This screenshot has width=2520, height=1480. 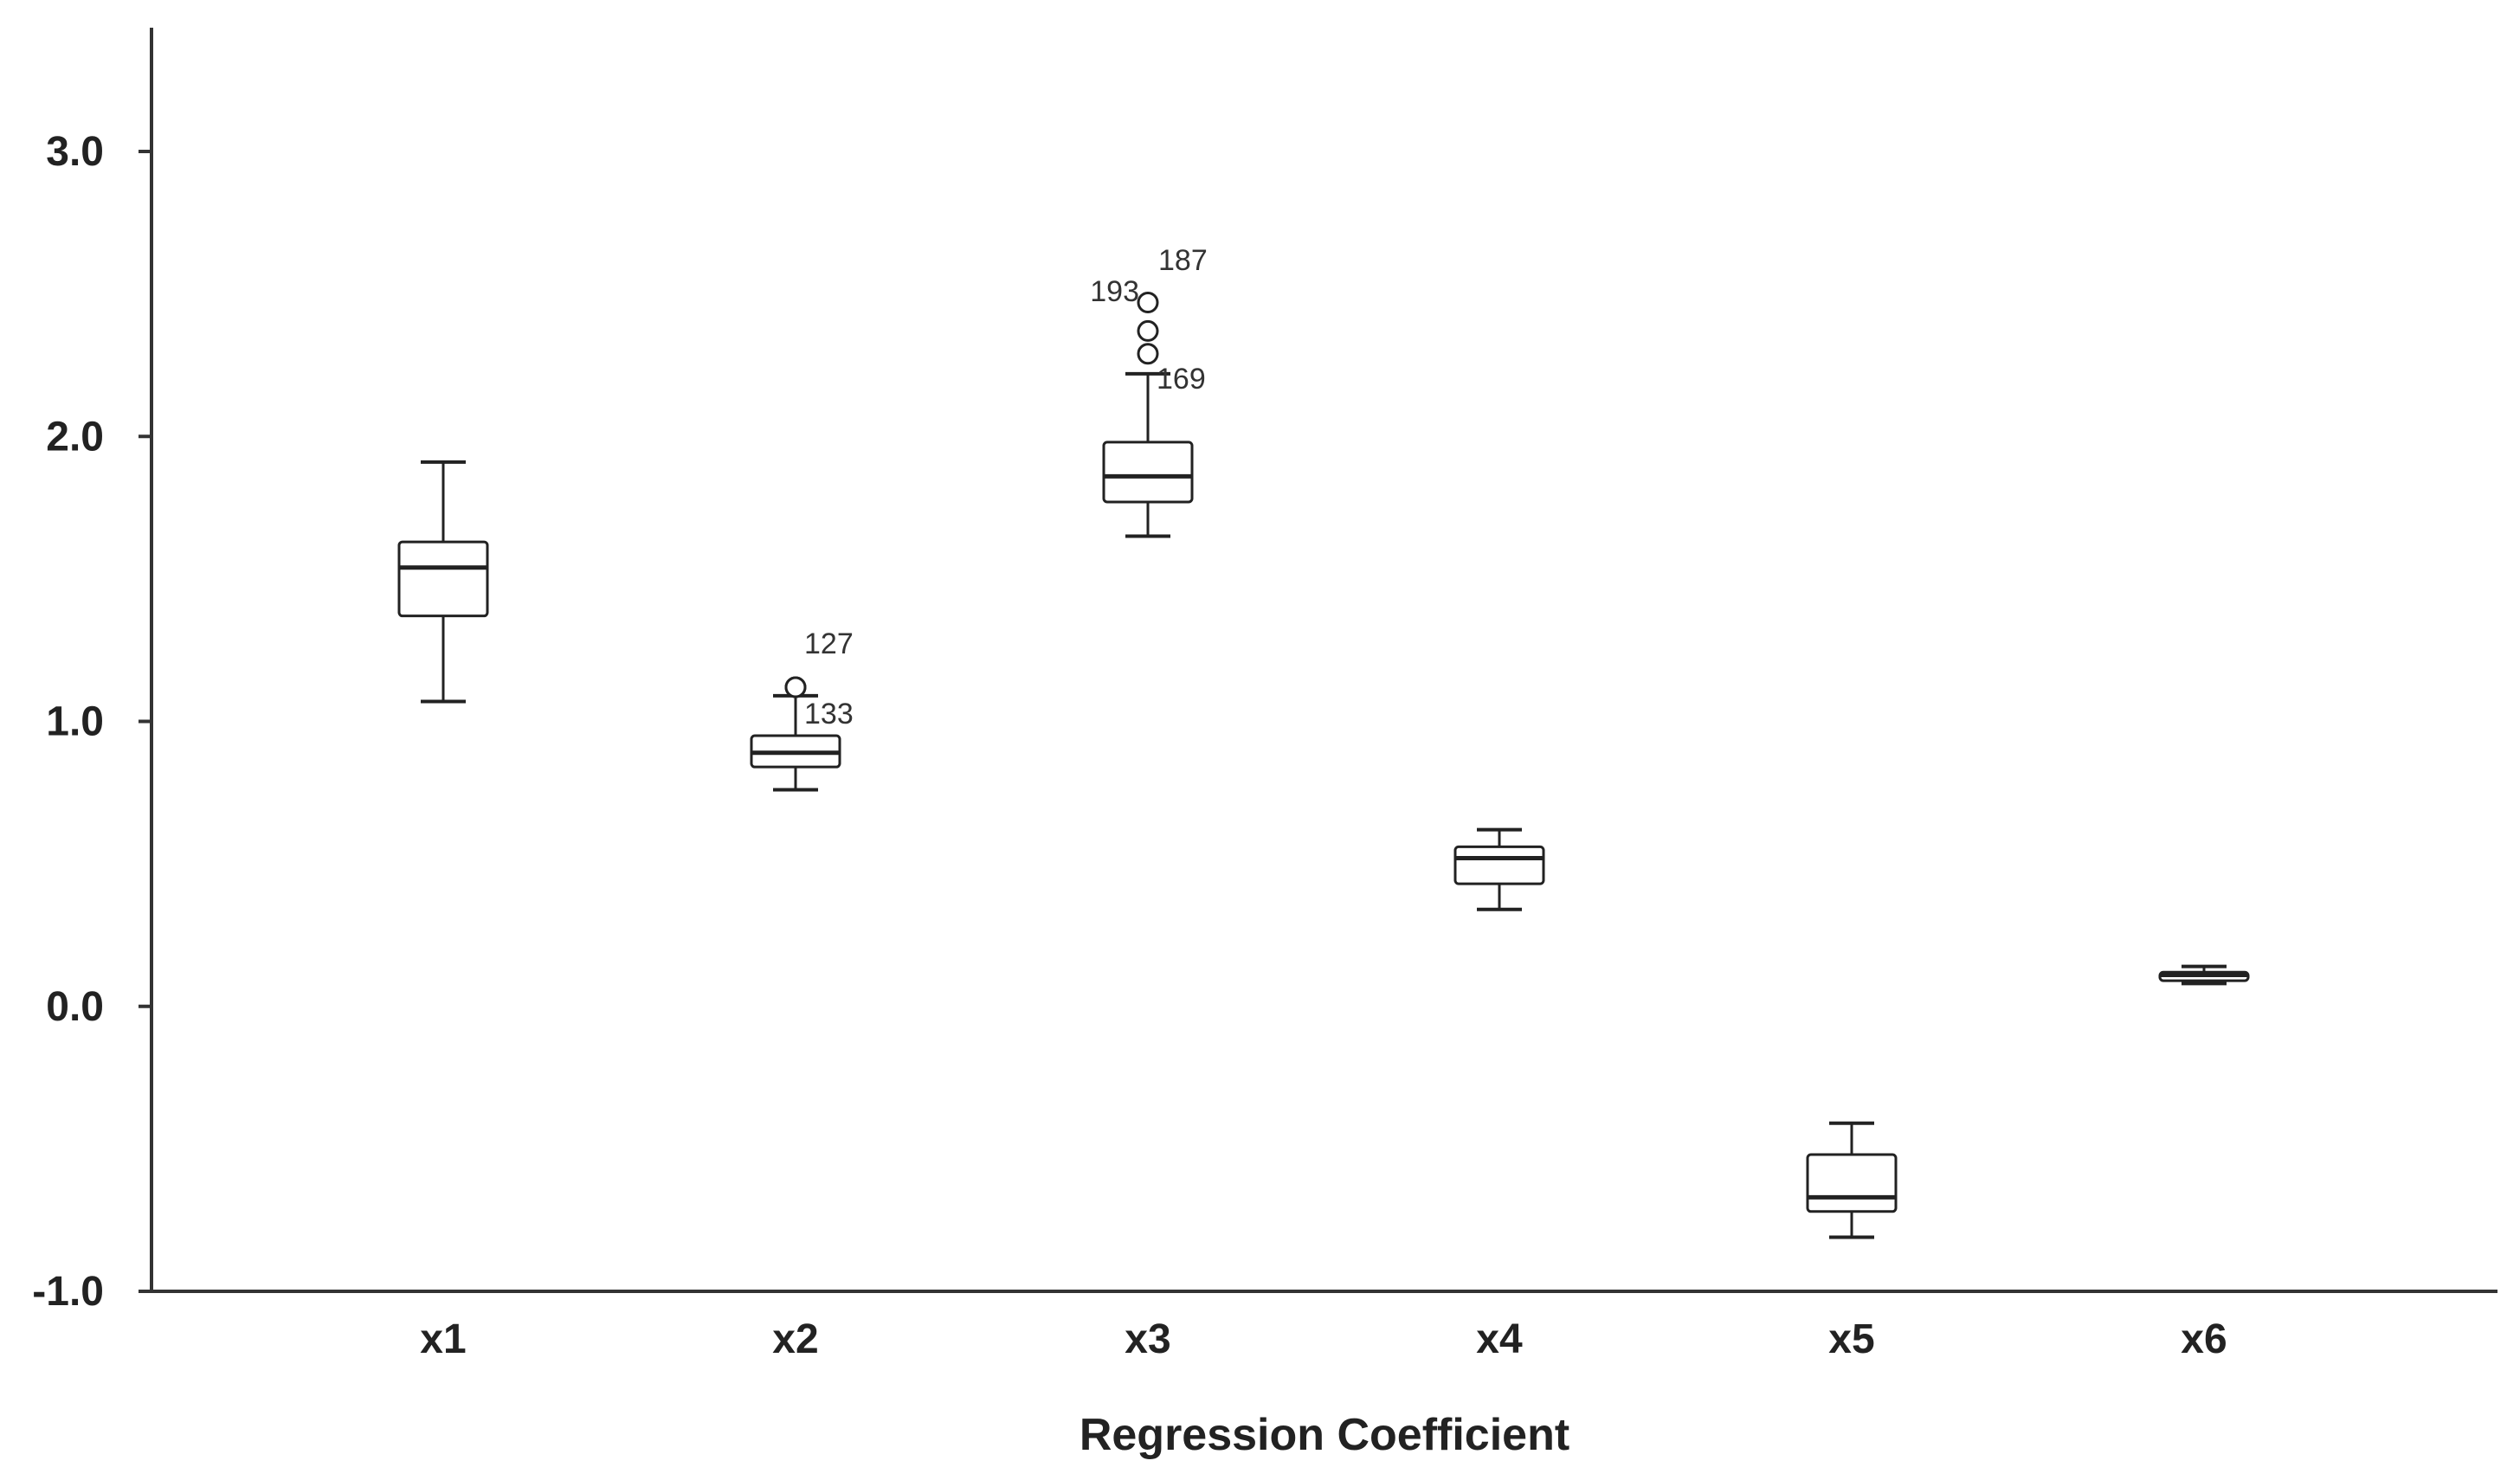 I want to click on outlier-label: 169, so click(x=1181, y=379).